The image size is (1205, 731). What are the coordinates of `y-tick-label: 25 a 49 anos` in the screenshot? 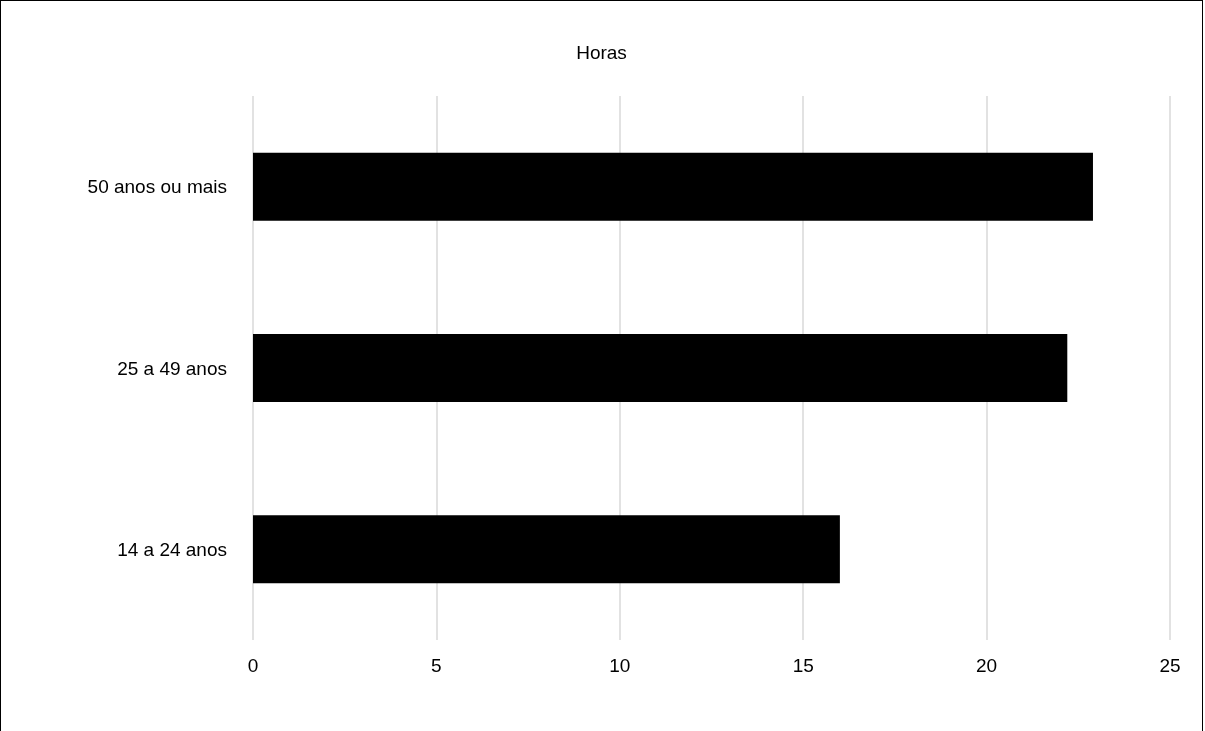 It's located at (172, 368).